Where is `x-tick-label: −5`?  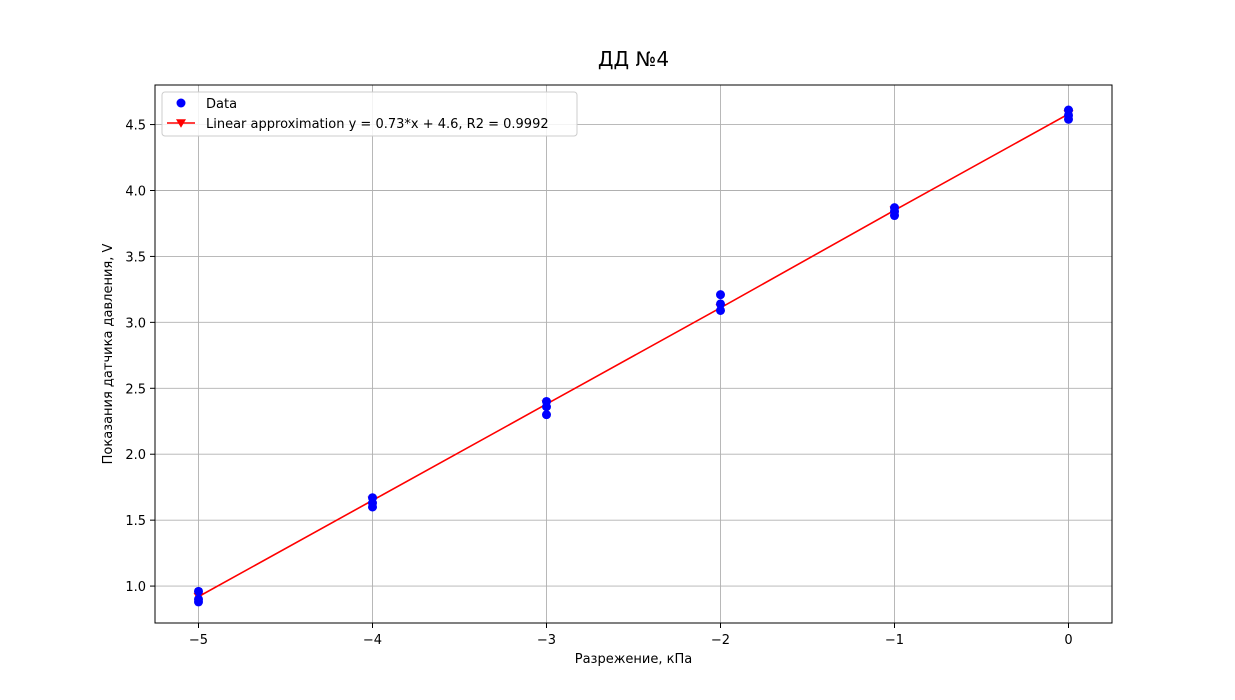 x-tick-label: −5 is located at coordinates (198, 640).